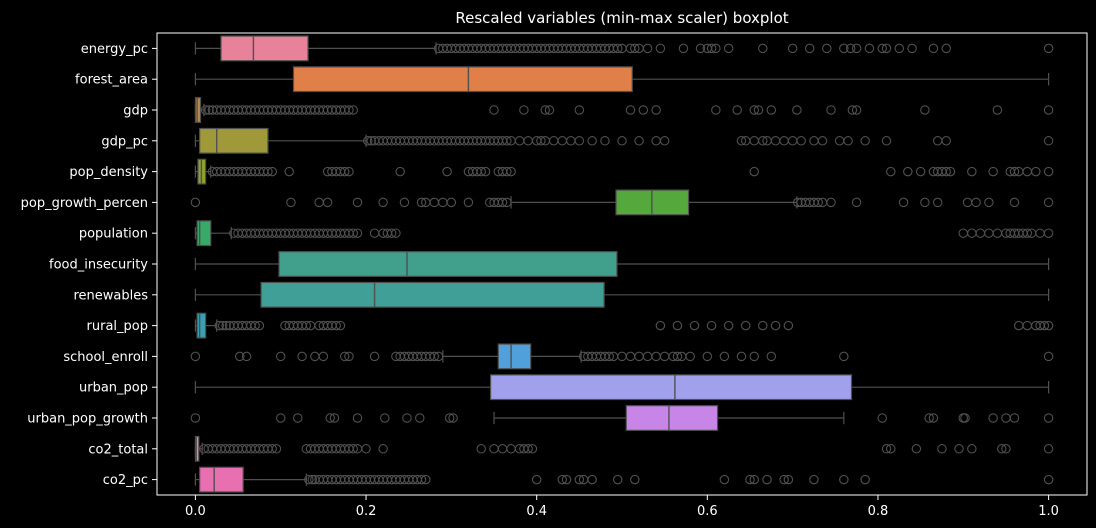 This screenshot has width=1096, height=528. I want to click on box-urban-pop-growth, so click(622, 418).